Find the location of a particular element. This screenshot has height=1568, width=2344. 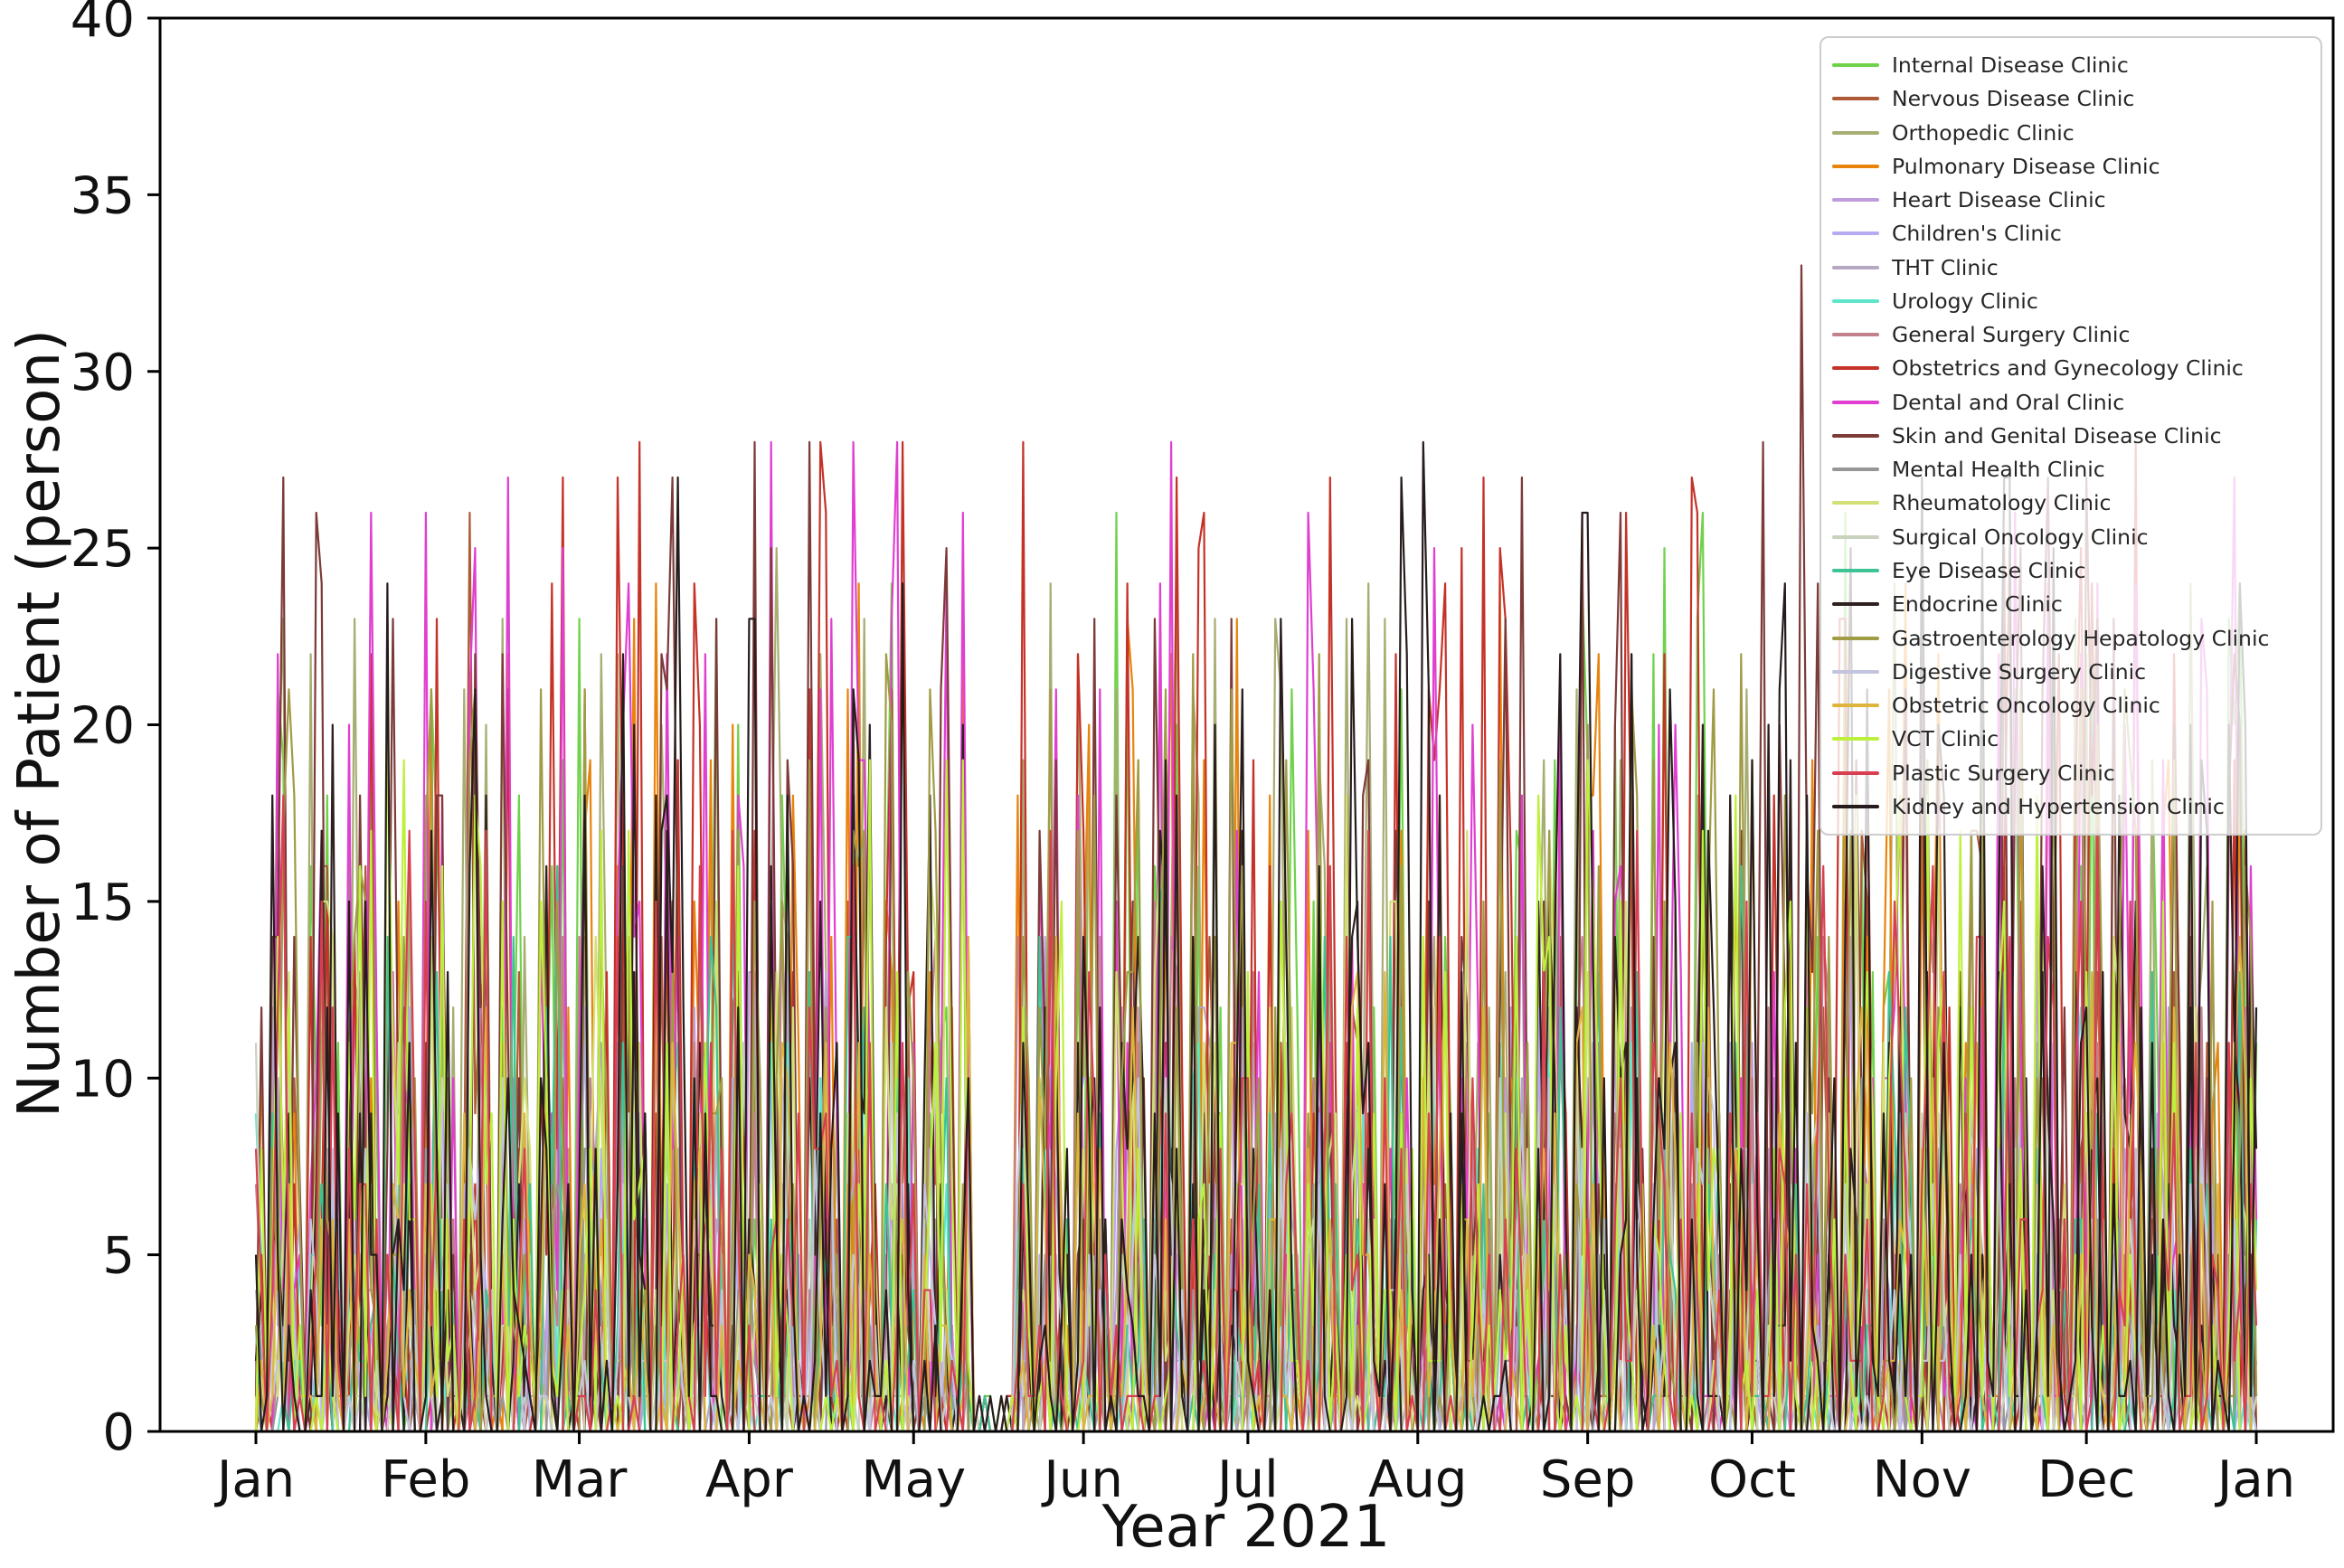

legend-item-plastic-surgery-clinic: Plastic Surgery Clinic is located at coordinates (2072, 773).